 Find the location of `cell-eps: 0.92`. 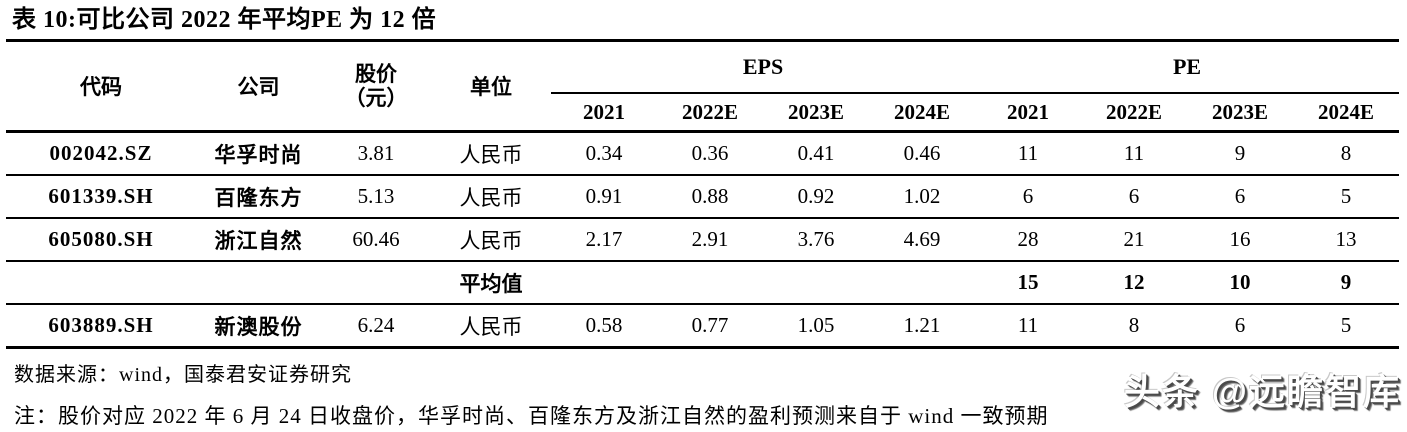

cell-eps: 0.92 is located at coordinates (816, 197).